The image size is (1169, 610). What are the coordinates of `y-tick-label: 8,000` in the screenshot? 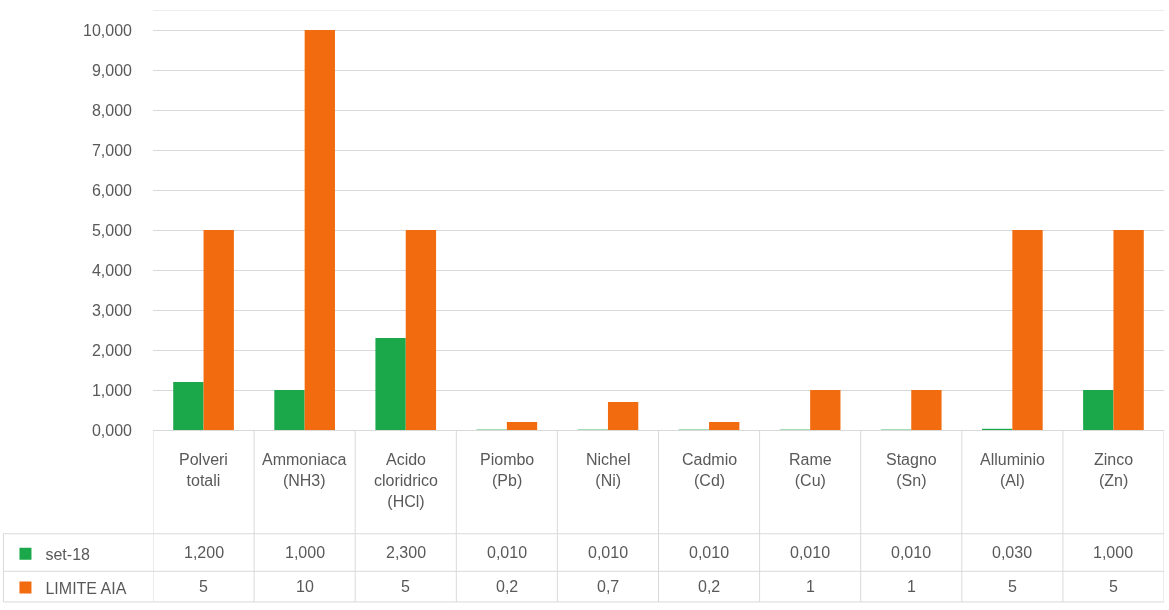 It's located at (112, 110).